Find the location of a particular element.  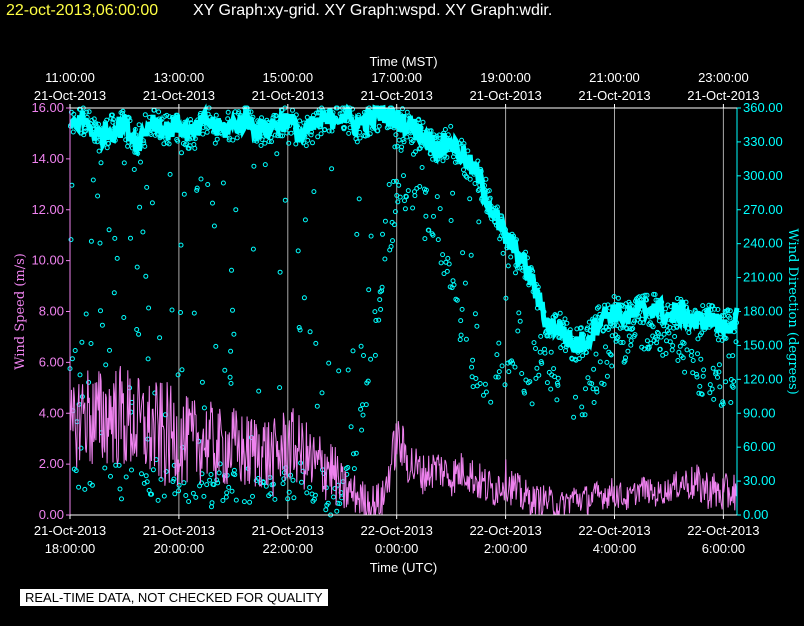

top-tick-date: 21-Oct-2013 is located at coordinates (288, 95).